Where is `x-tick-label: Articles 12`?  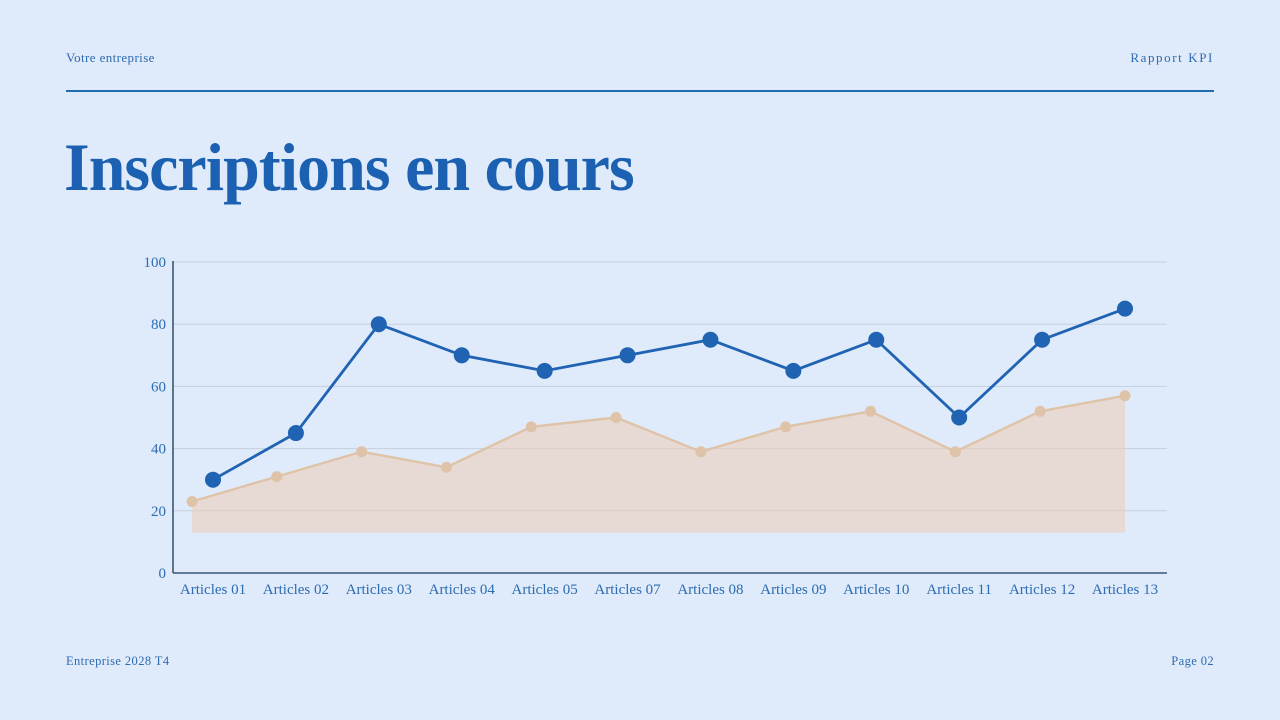 x-tick-label: Articles 12 is located at coordinates (1042, 590).